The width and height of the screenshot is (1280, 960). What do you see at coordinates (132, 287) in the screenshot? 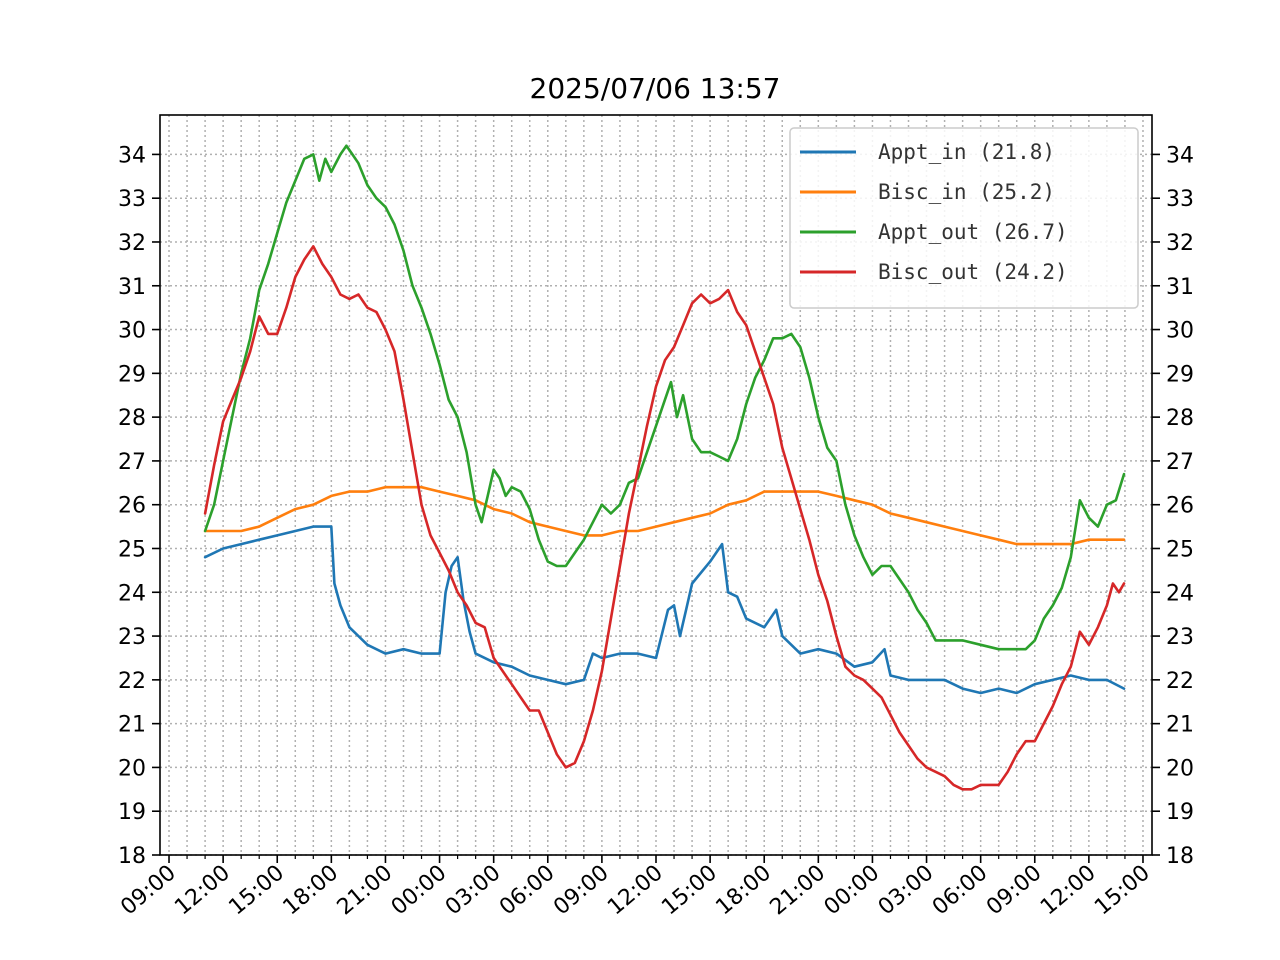
I see `y-tick-label-left: 31` at bounding box center [132, 287].